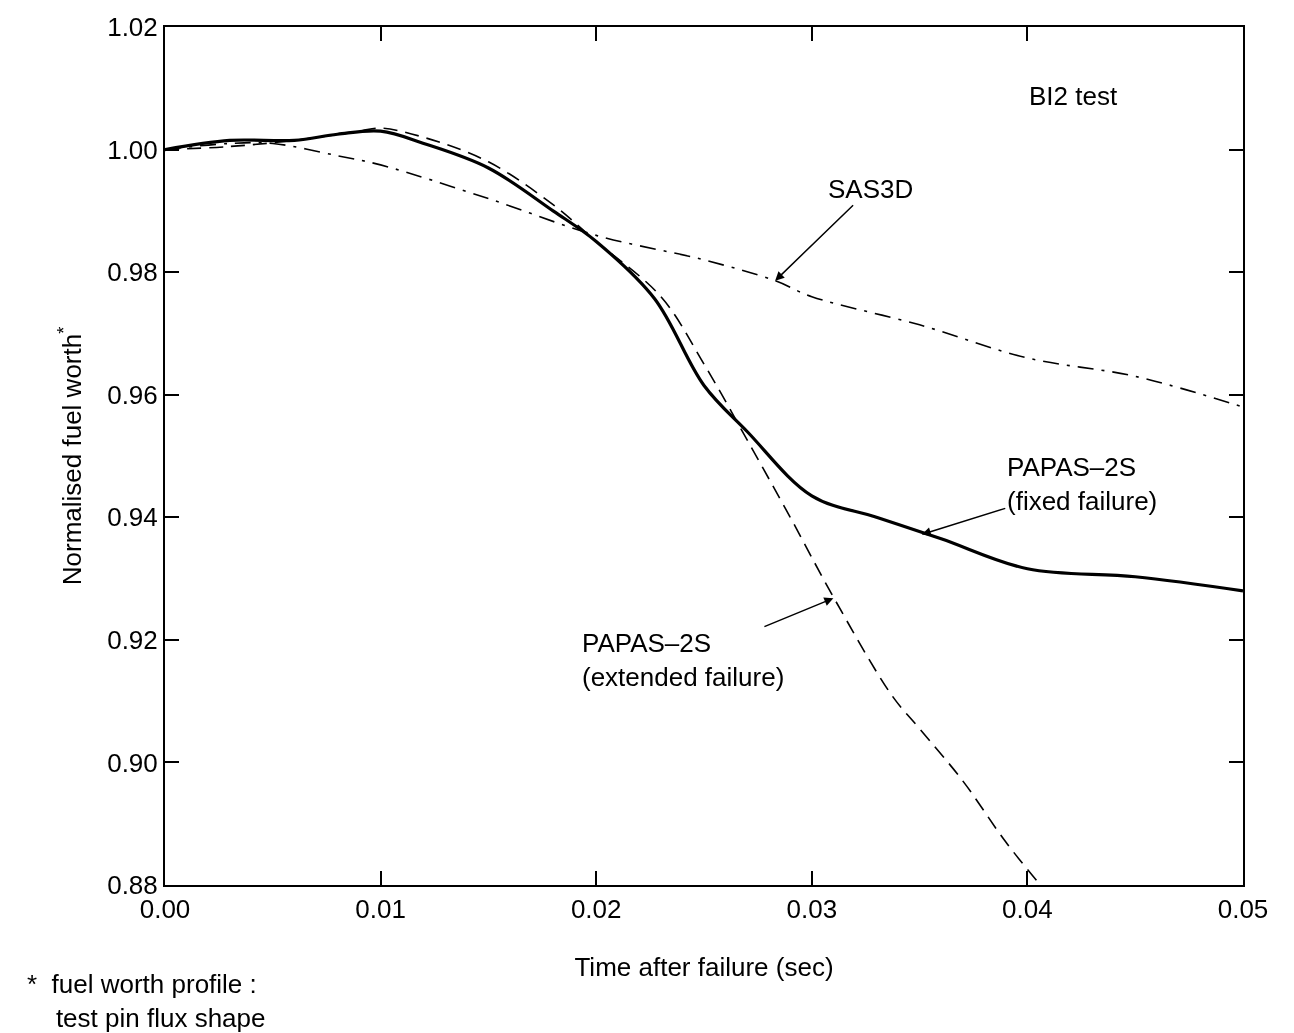 This screenshot has width=1294, height=1033. I want to click on annotation: SAS3D, so click(871, 189).